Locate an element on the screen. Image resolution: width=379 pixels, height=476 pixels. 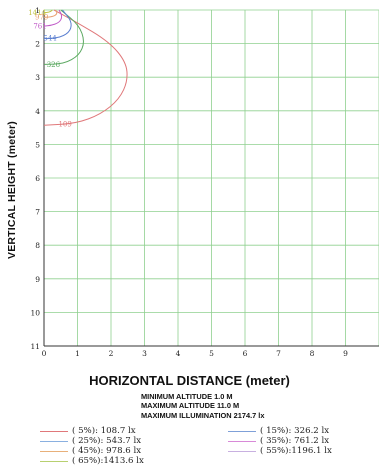
y-tick-label: 9 is located at coordinates (37, 279).